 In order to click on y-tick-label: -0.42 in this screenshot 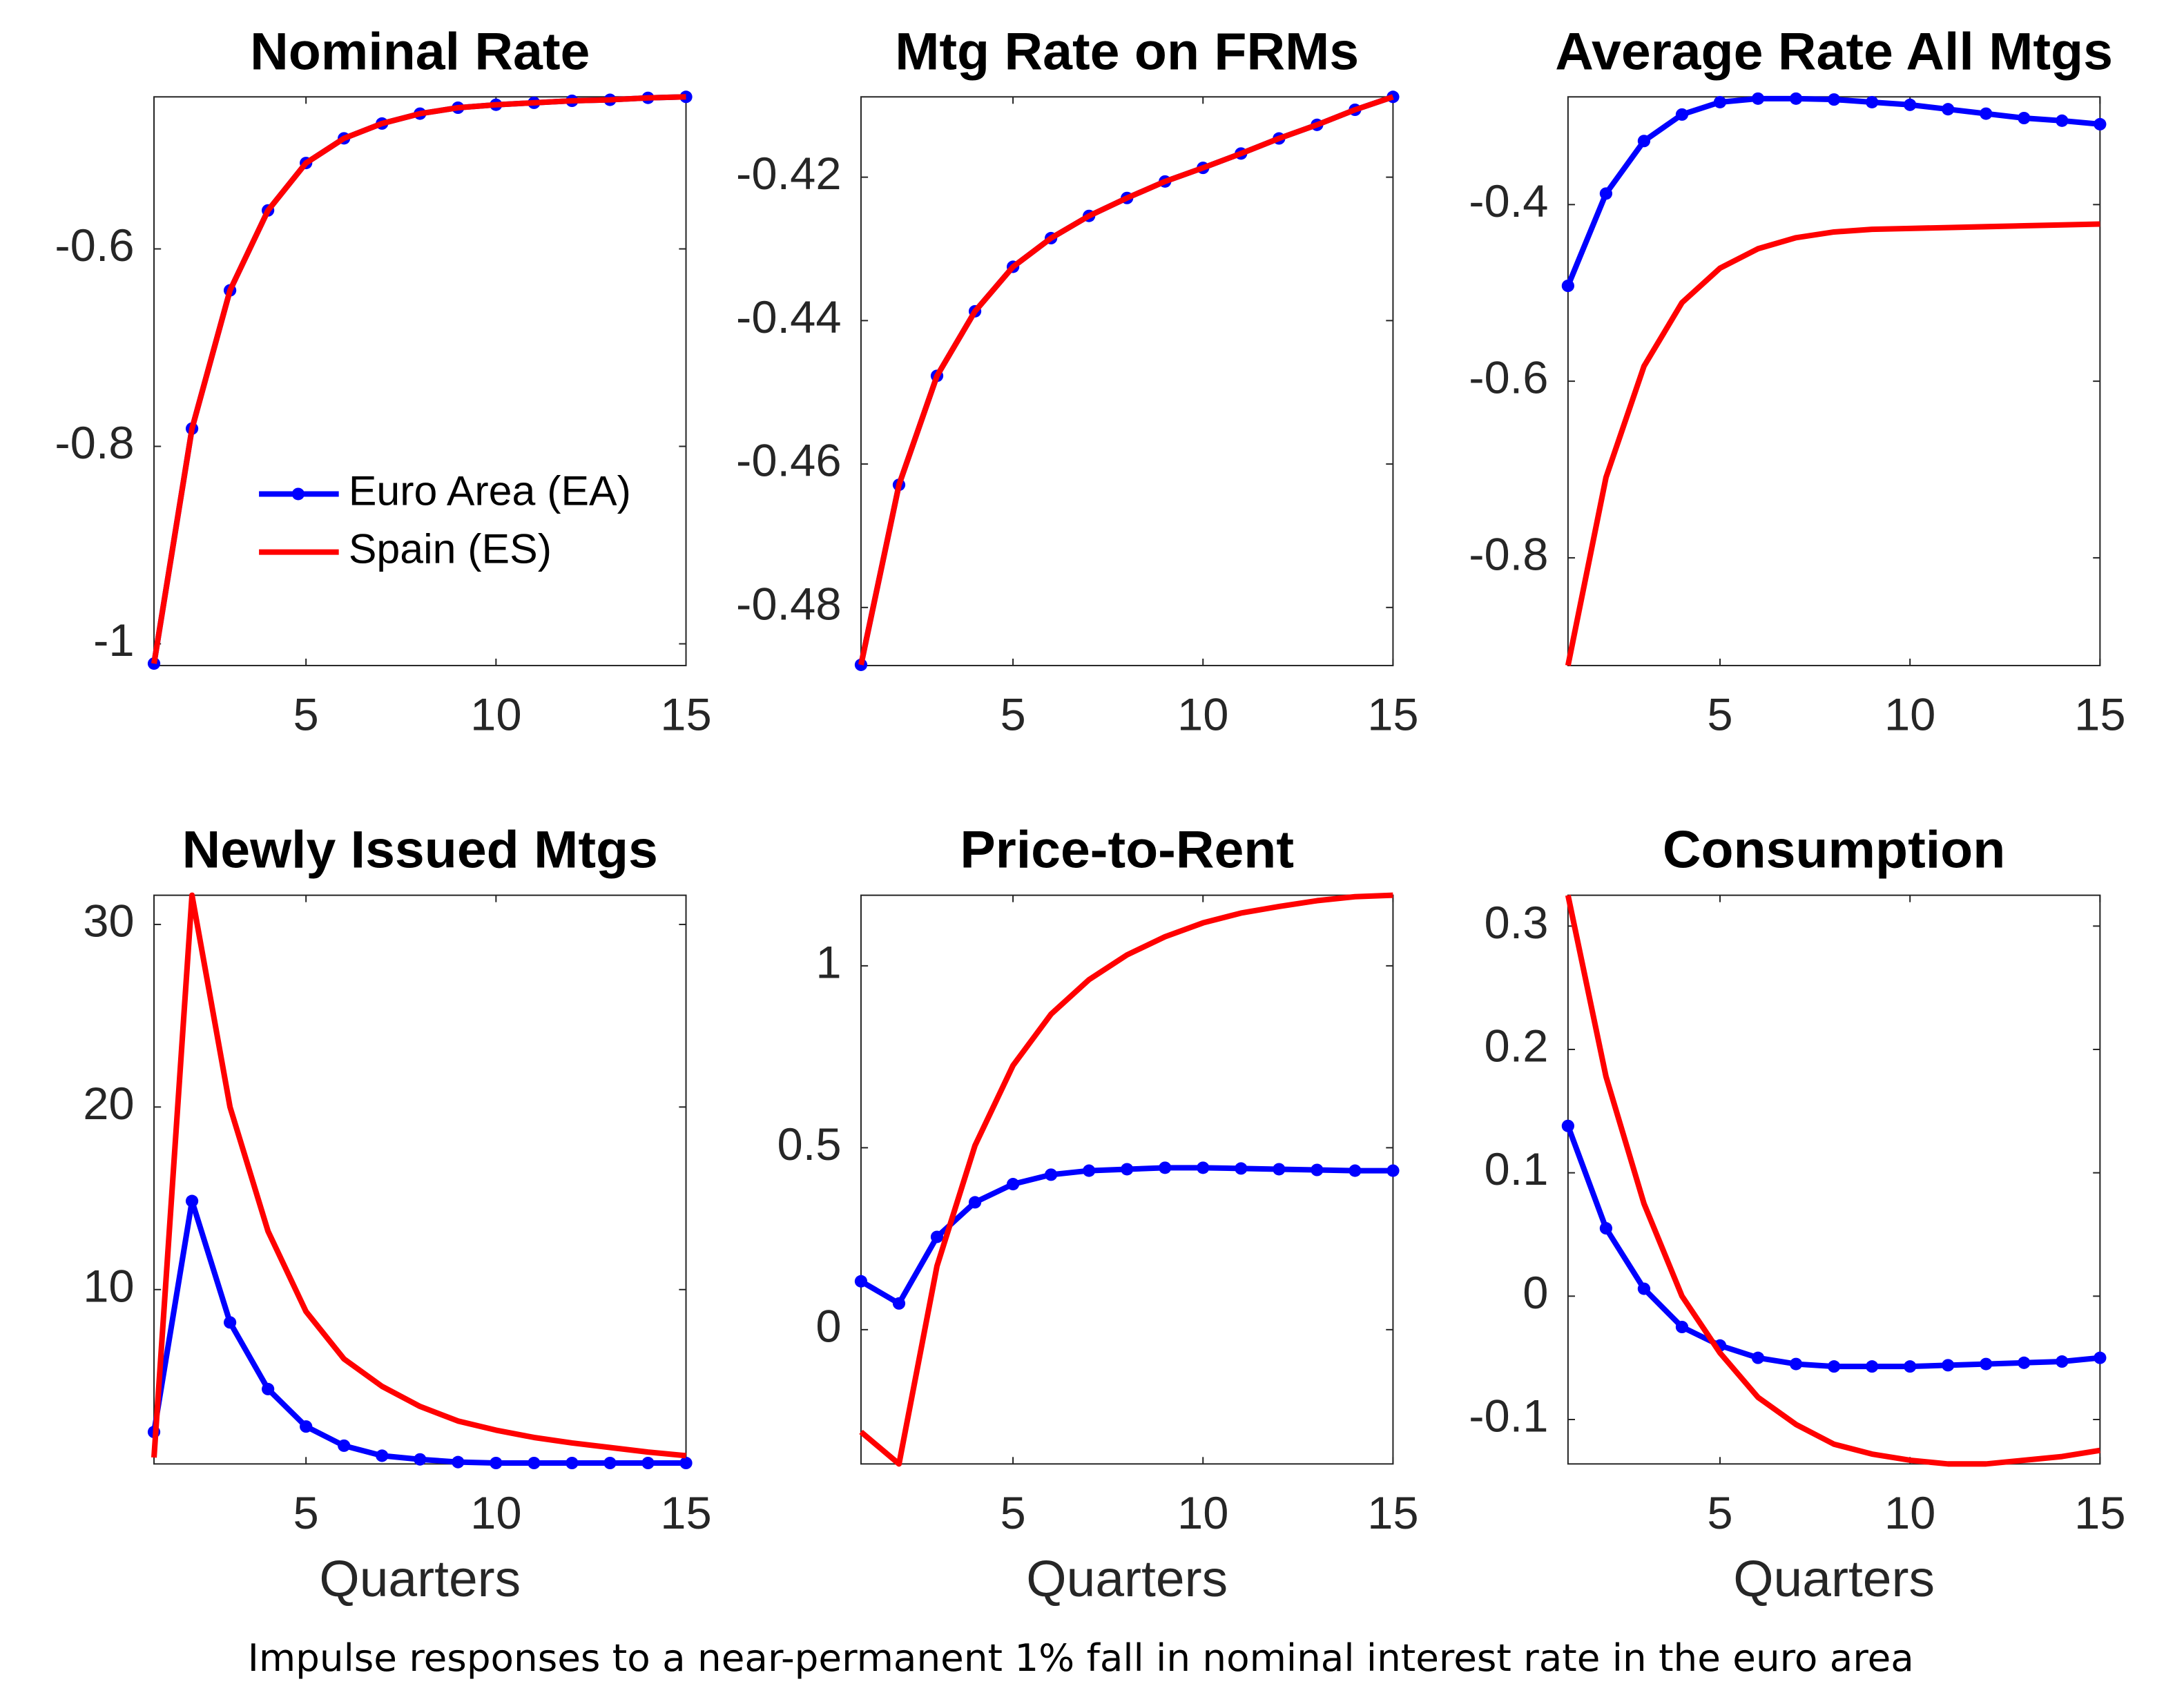, I will do `click(788, 174)`.